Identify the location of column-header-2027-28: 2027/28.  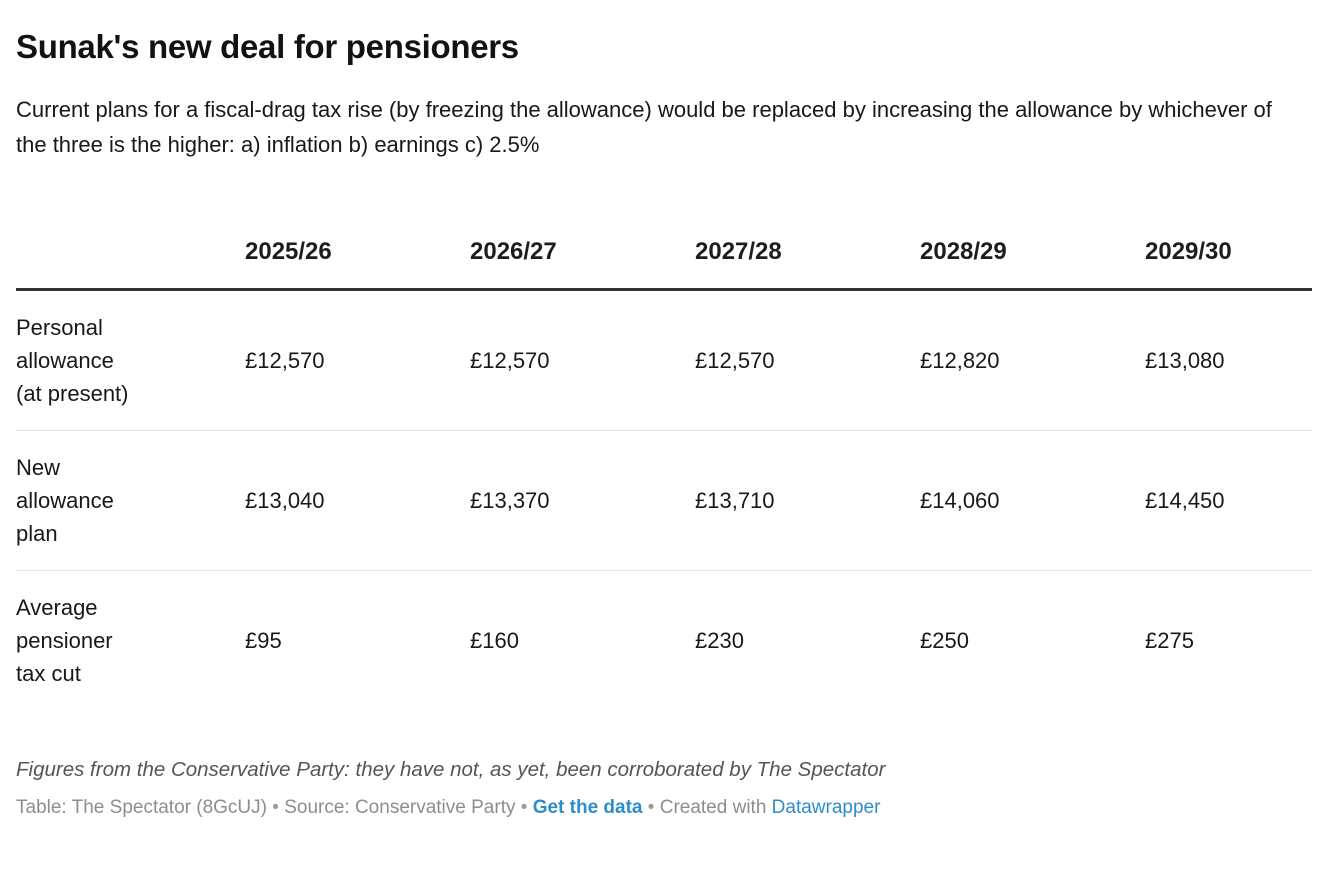
(807, 264).